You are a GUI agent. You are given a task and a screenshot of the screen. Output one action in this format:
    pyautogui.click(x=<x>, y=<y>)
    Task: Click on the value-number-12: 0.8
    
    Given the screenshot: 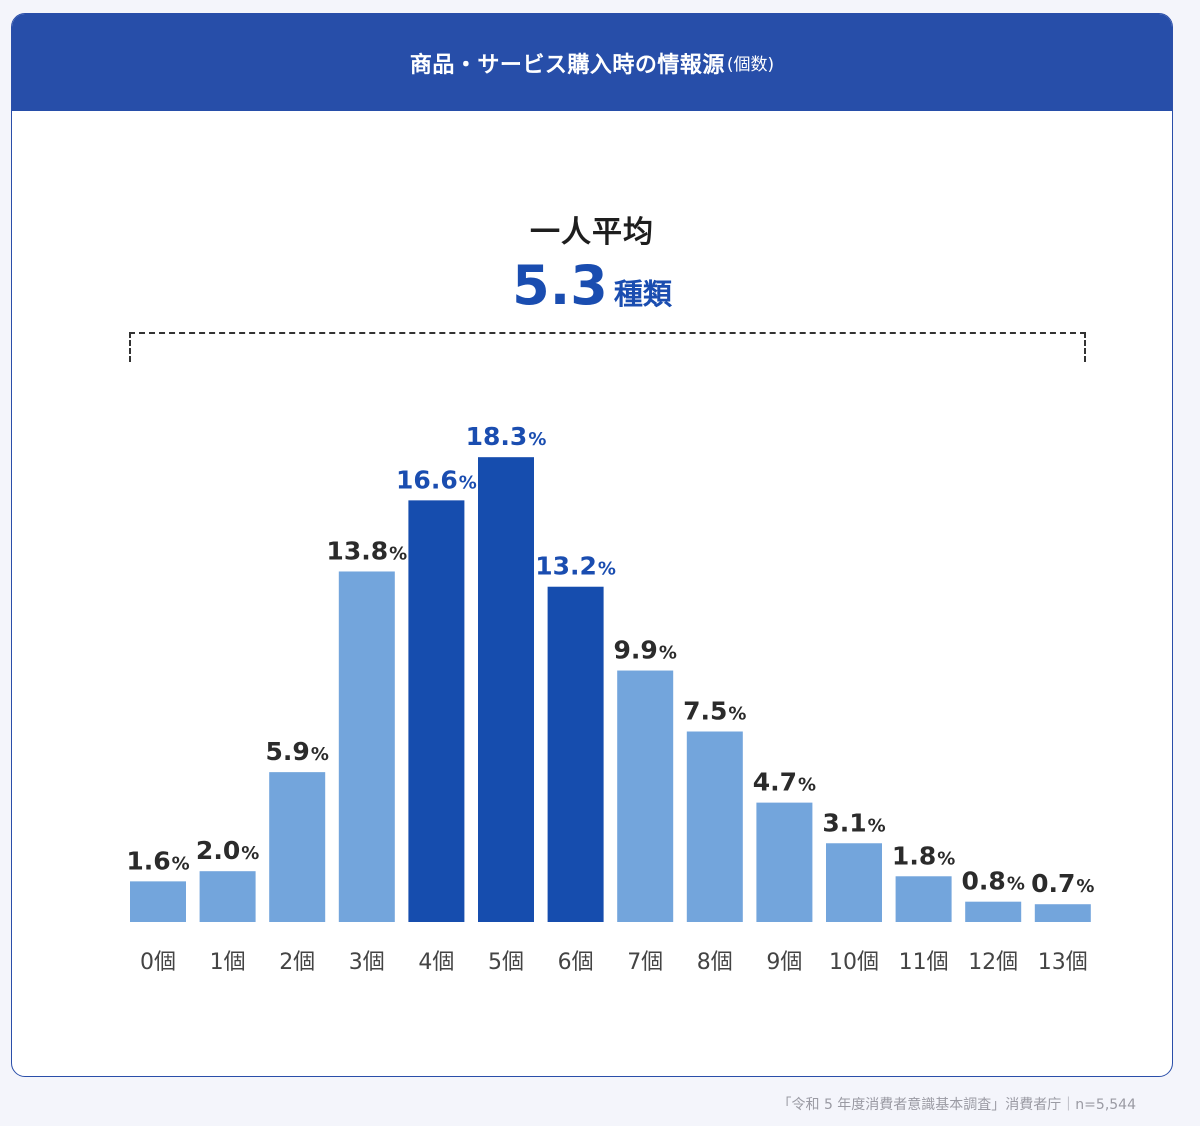 What is the action you would take?
    pyautogui.click(x=984, y=881)
    